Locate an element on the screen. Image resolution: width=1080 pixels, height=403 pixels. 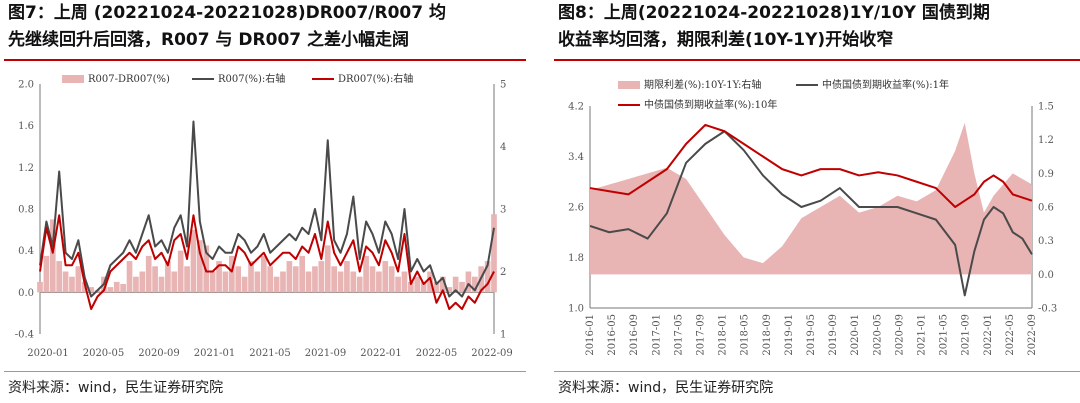
legend-label: R007-DR007(%) is located at coordinates (129, 79).